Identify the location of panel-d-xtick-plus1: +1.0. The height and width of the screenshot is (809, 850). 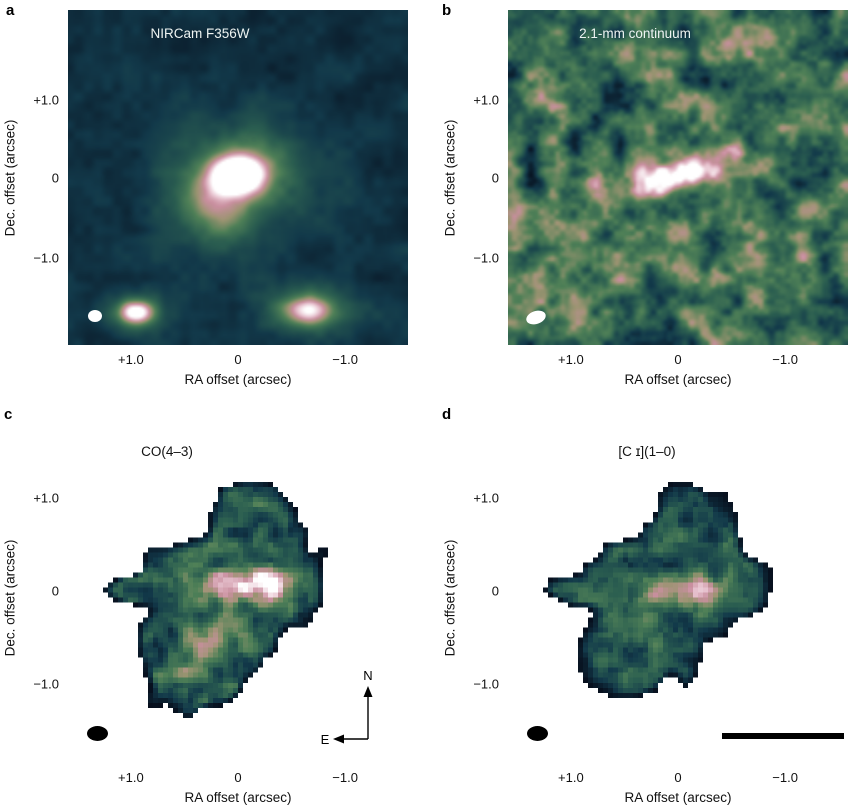
(571, 777).